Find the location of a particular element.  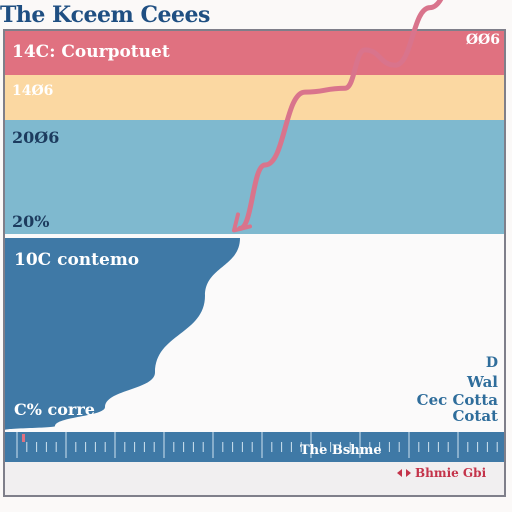

legend-swatch-icon is located at coordinates (404, 473).